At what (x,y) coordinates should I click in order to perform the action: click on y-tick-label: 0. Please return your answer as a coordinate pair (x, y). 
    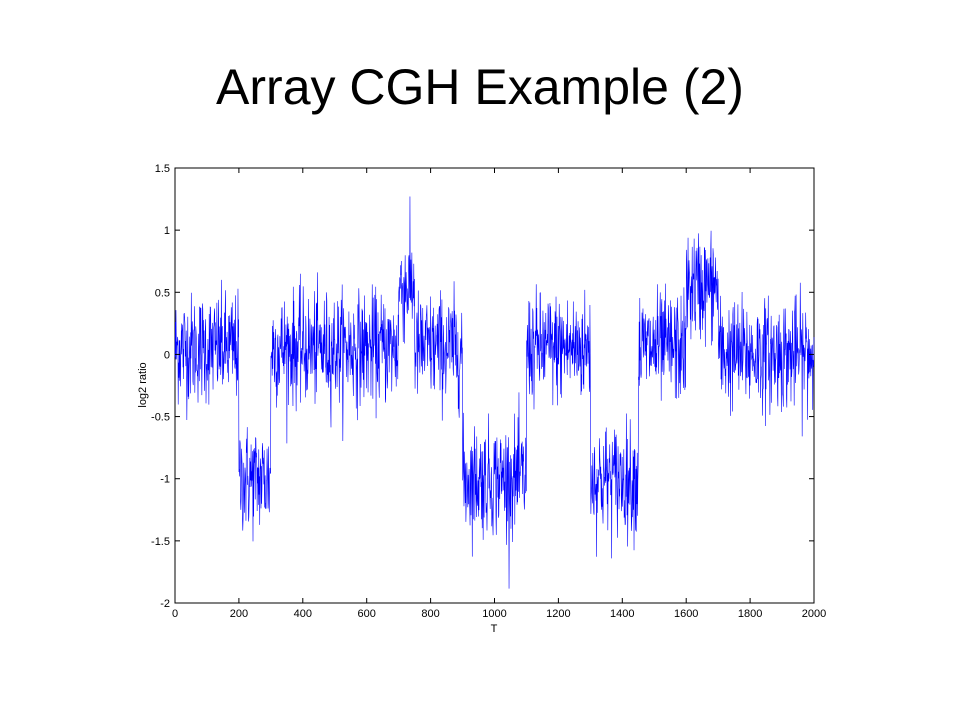
    Looking at the image, I should click on (167, 355).